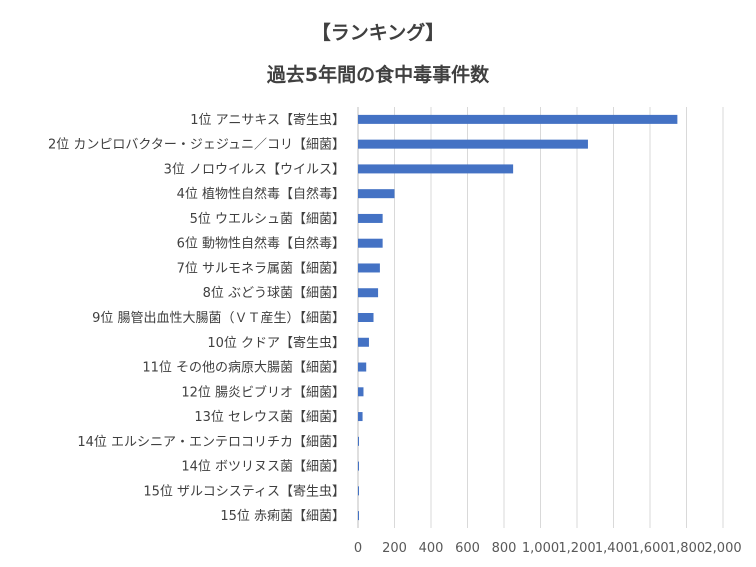  What do you see at coordinates (211, 442) in the screenshot?
I see `category-label: 14位 エルシニア・エンテロコリチカ【細菌】` at bounding box center [211, 442].